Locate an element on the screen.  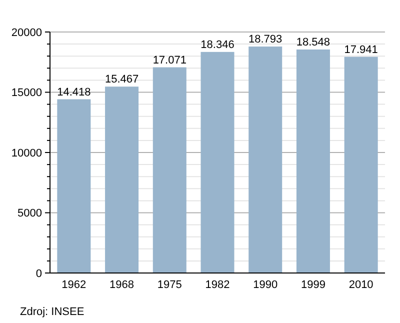
y-tick-label: 5000 is located at coordinates (30, 214).